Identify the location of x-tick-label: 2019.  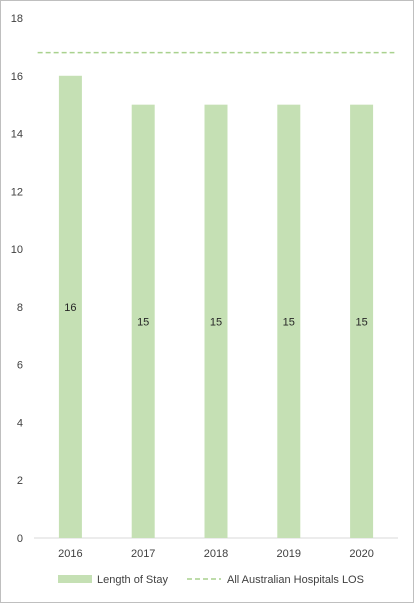
(289, 554).